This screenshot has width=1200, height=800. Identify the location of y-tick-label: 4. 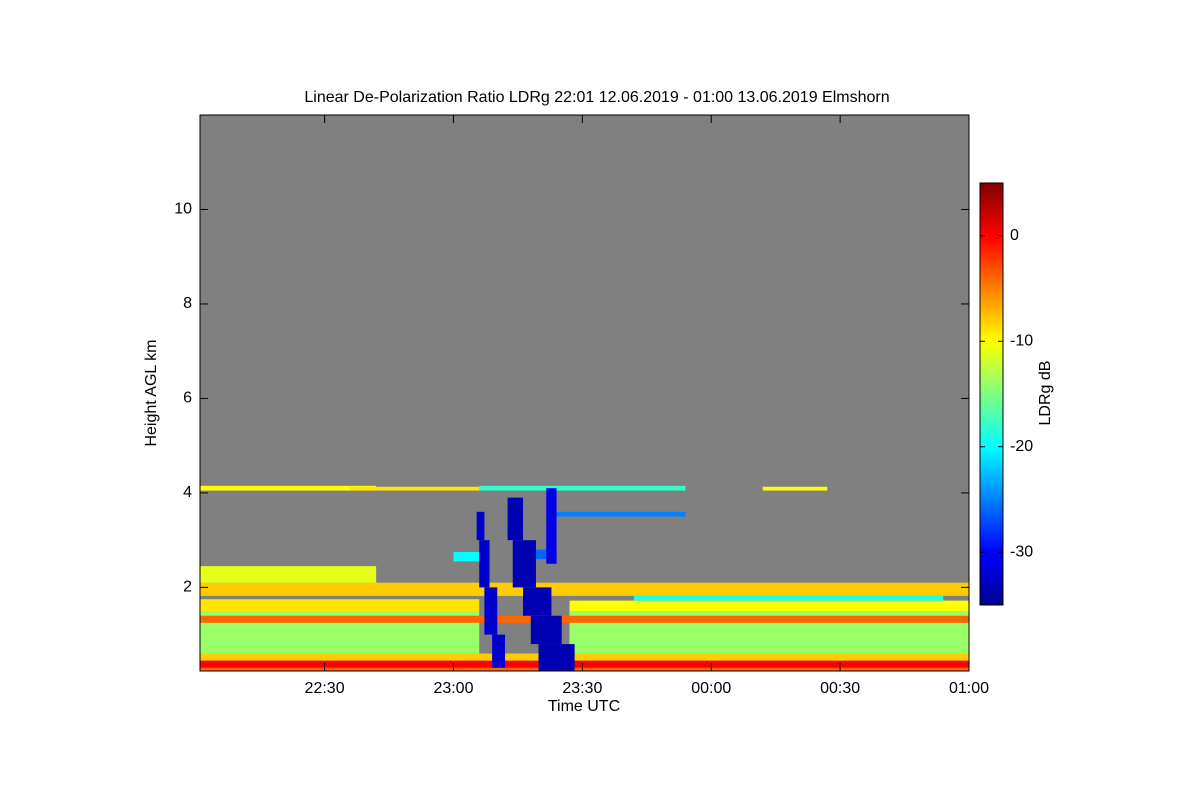
(187, 492).